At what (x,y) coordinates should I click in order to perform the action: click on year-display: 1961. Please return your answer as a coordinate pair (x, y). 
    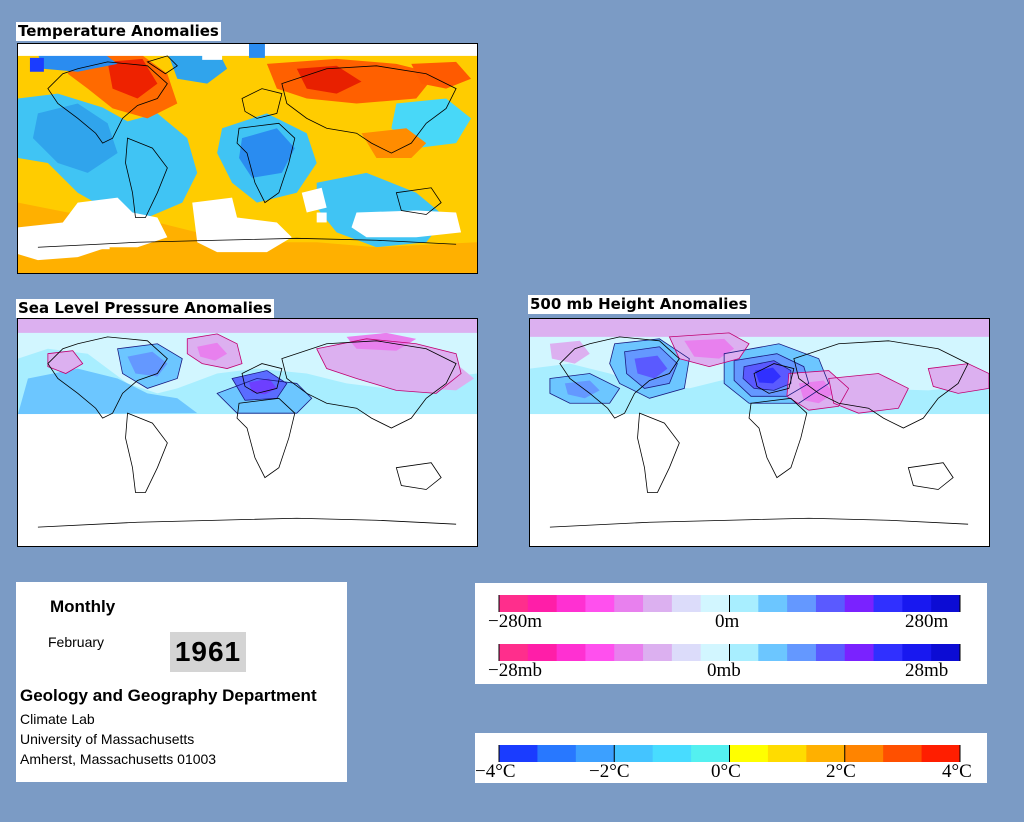
    Looking at the image, I should click on (208, 652).